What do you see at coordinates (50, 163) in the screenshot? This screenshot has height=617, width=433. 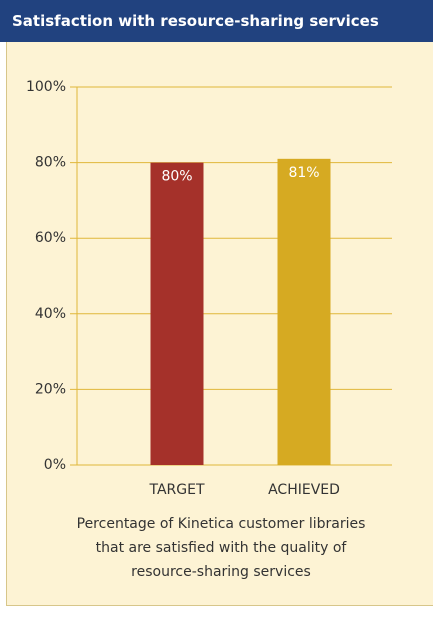 I see `y-tick-label: 80%` at bounding box center [50, 163].